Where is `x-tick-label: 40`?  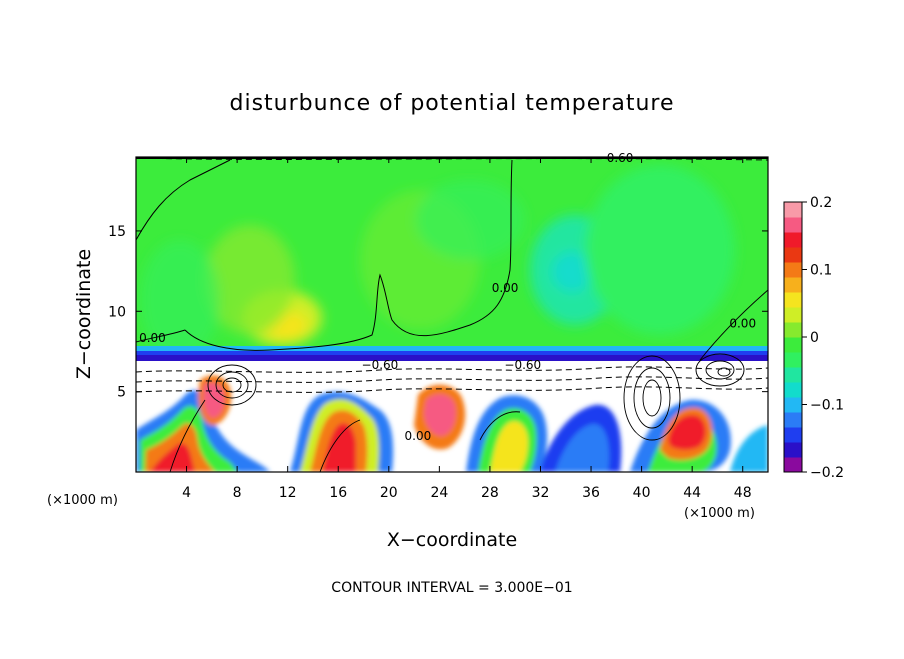 x-tick-label: 40 is located at coordinates (642, 493).